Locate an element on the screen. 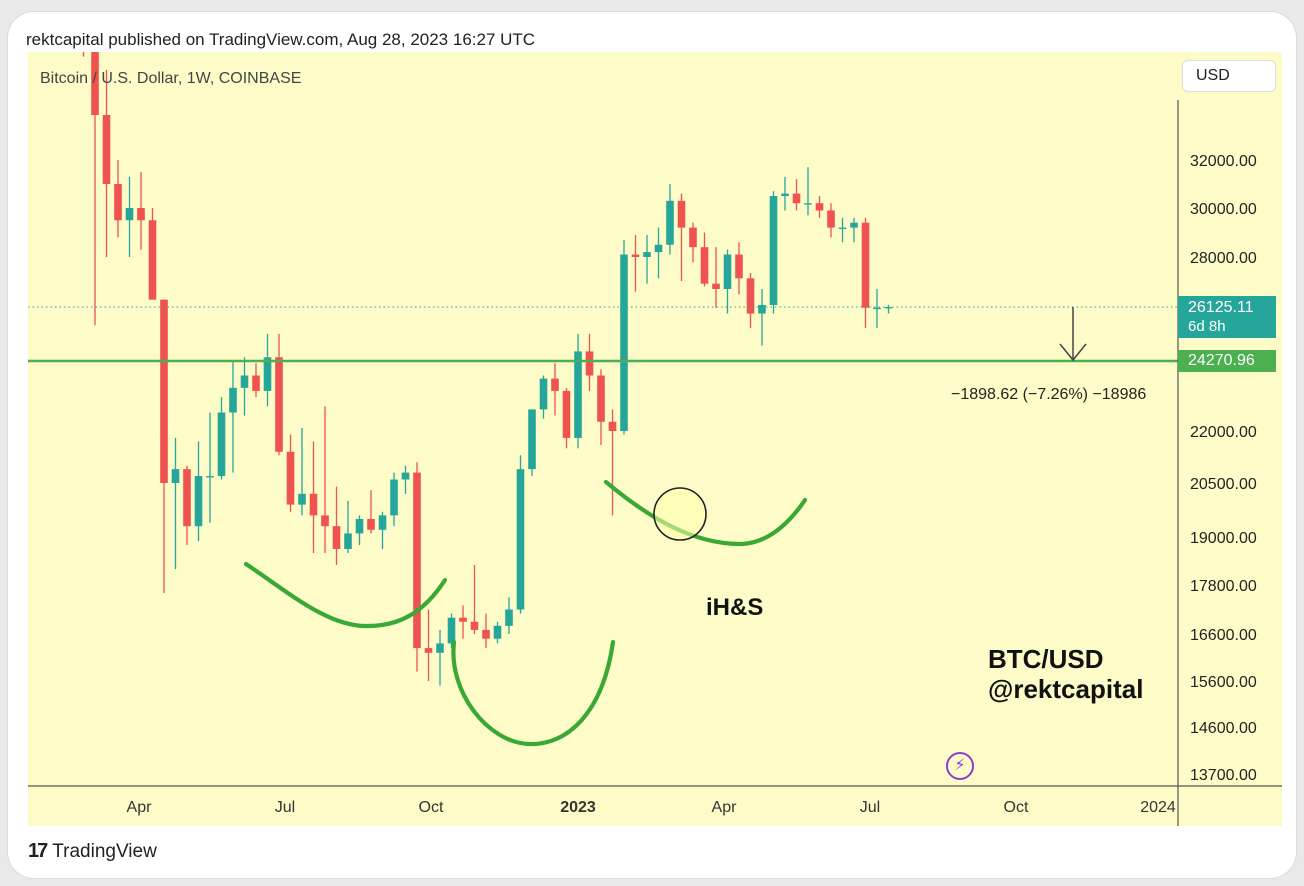 This screenshot has height=886, width=1304. brand-text: BTC/USD @rektcapital is located at coordinates (1065, 674).